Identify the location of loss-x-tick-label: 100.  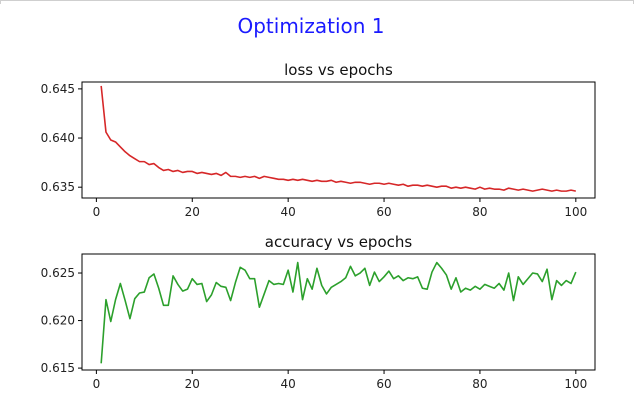
(575, 212).